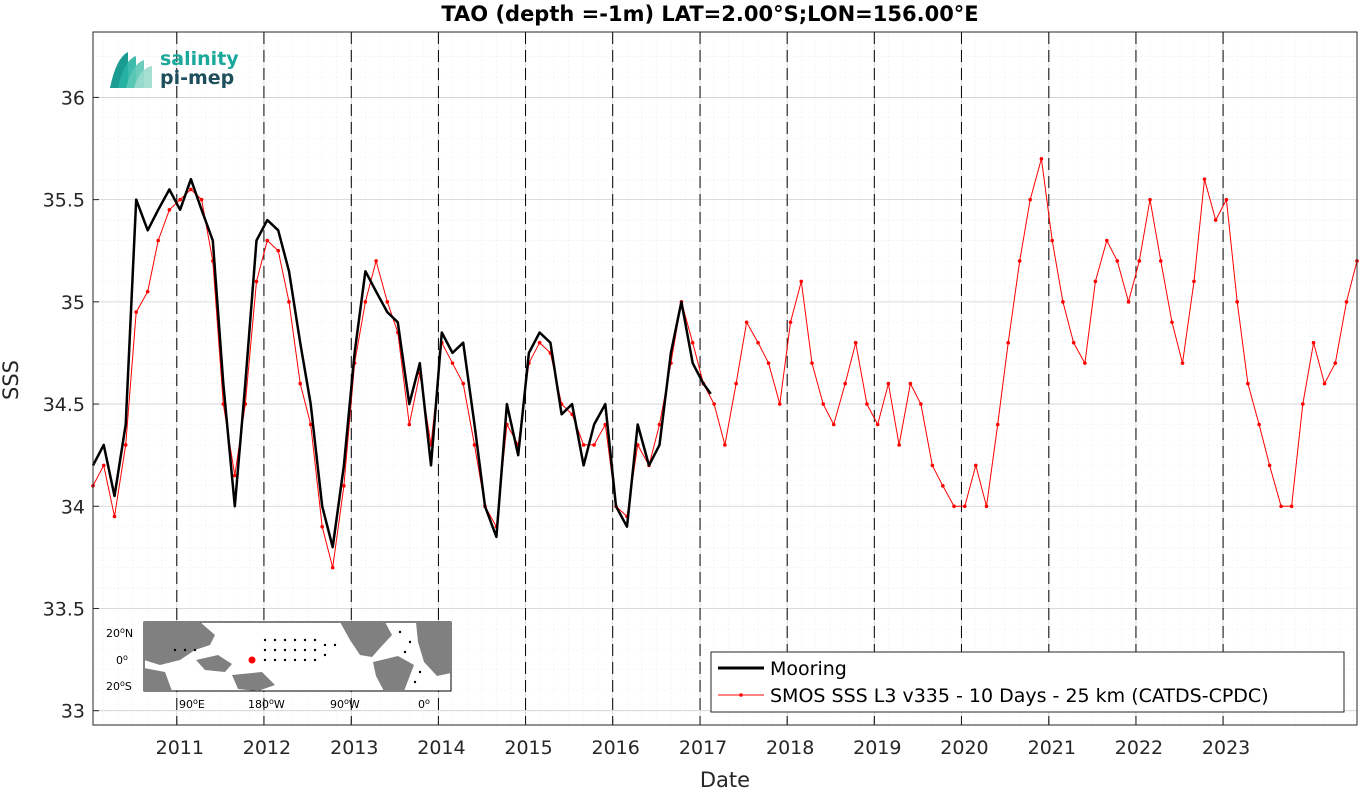 The height and width of the screenshot is (790, 1359). I want to click on y-axis-ticks: 33 33.5 34 34.5 35 35.5 36, so click(71, 405).